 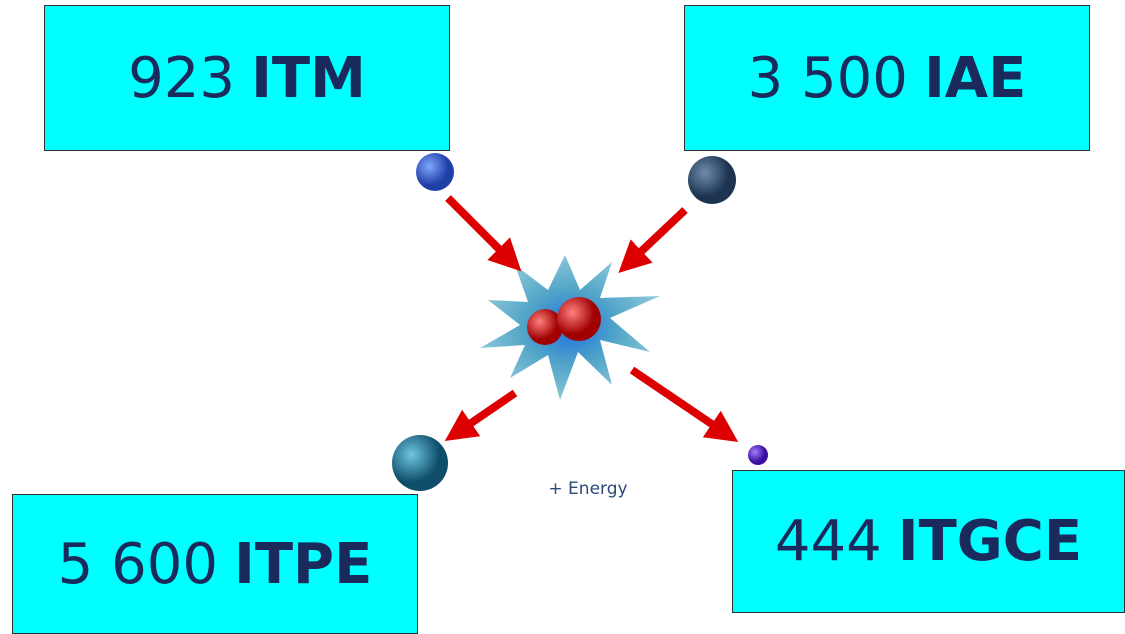 What do you see at coordinates (827, 78) in the screenshot?
I see `box-number: 3 500` at bounding box center [827, 78].